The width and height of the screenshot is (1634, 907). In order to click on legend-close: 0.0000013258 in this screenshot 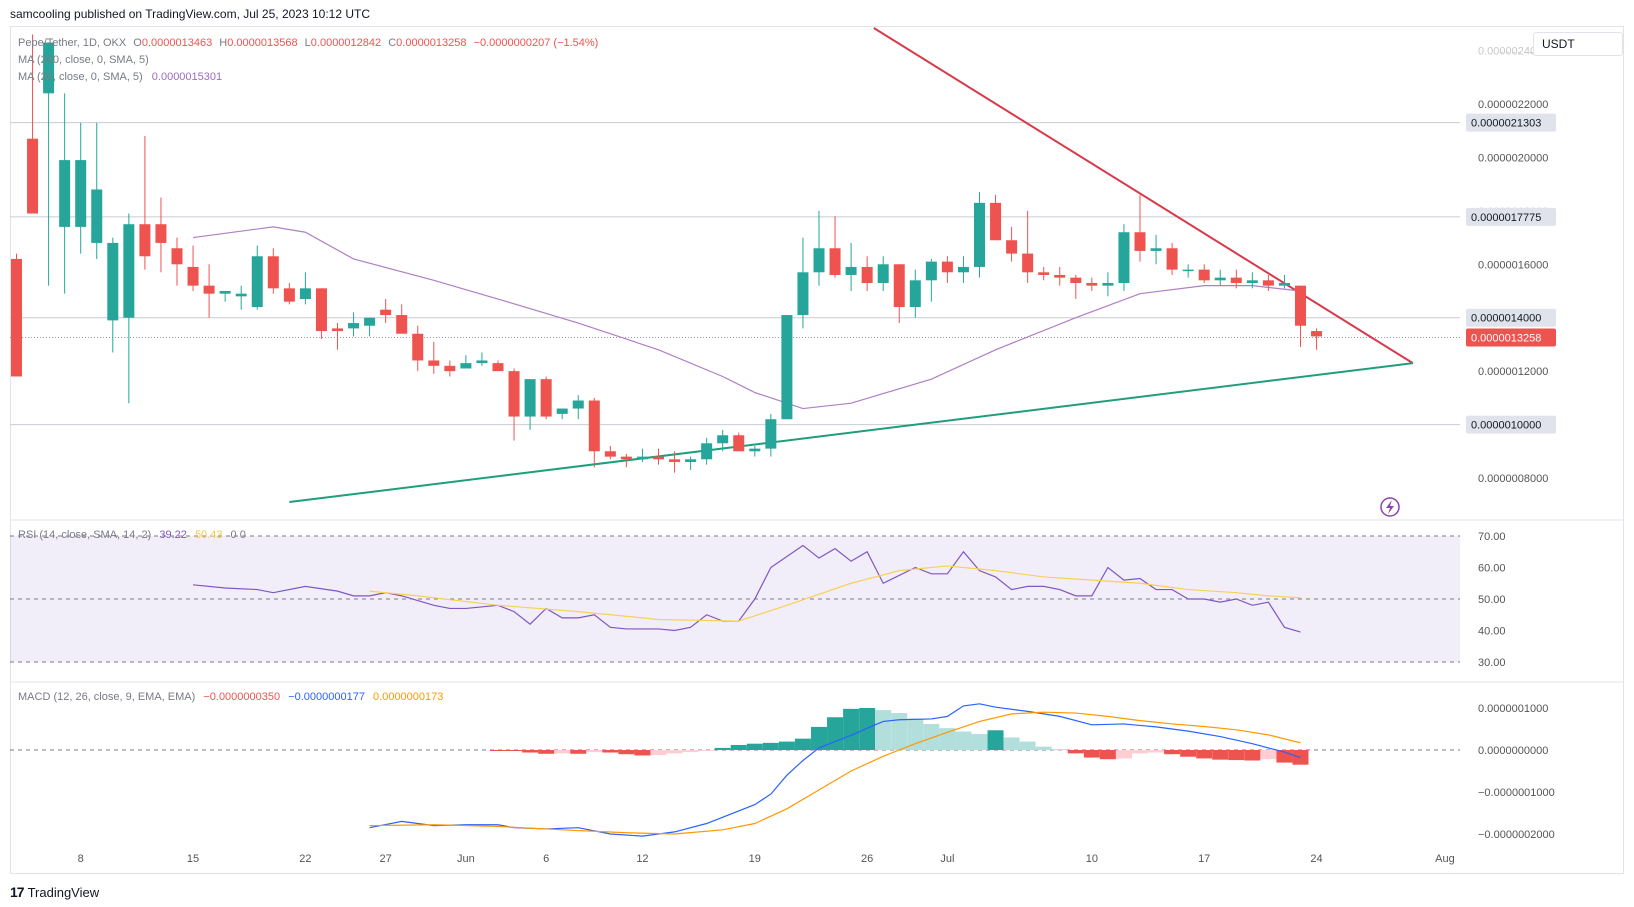, I will do `click(431, 43)`.